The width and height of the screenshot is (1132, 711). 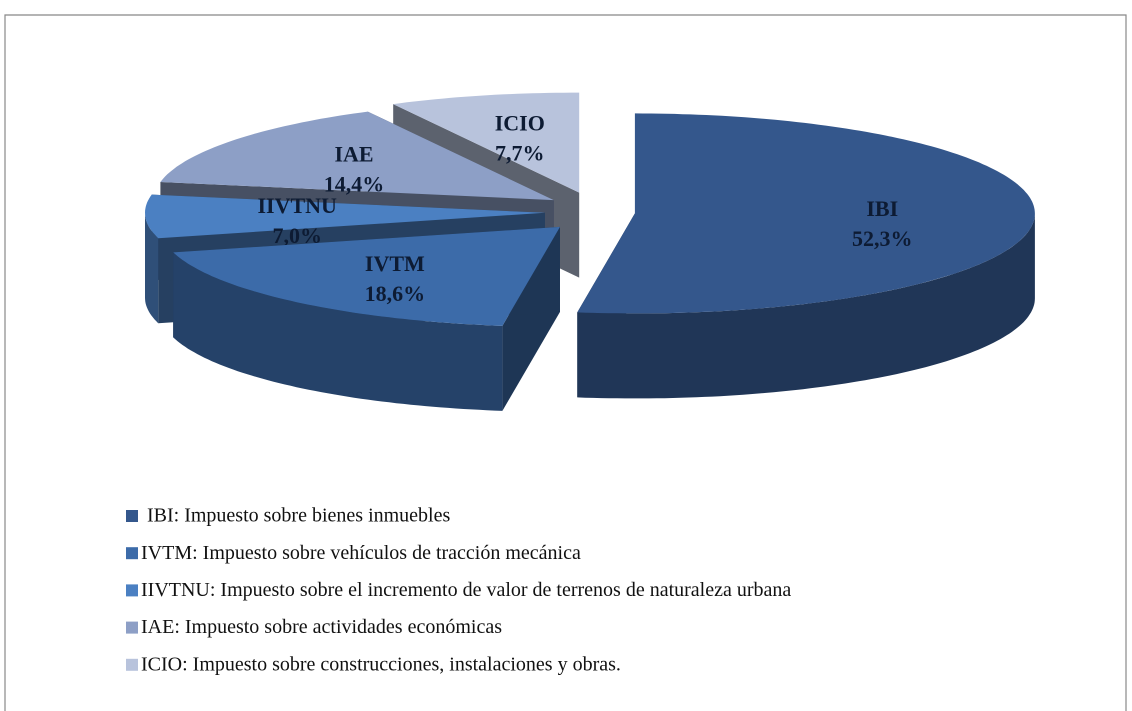 What do you see at coordinates (353, 153) in the screenshot?
I see `slice-label: IAE` at bounding box center [353, 153].